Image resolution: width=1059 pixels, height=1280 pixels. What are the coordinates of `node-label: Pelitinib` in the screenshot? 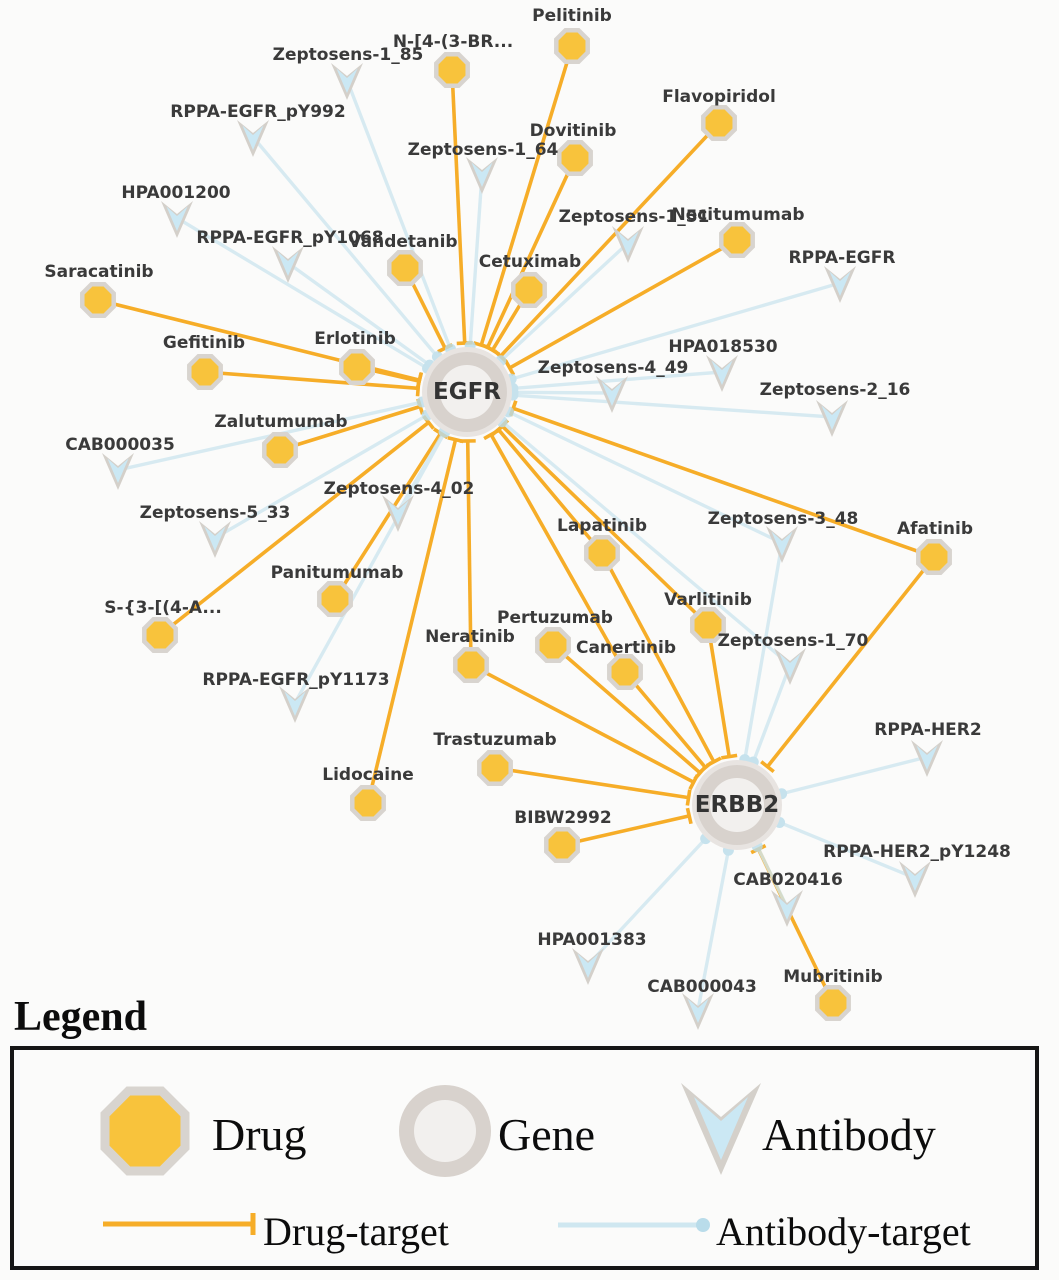 It's located at (572, 16).